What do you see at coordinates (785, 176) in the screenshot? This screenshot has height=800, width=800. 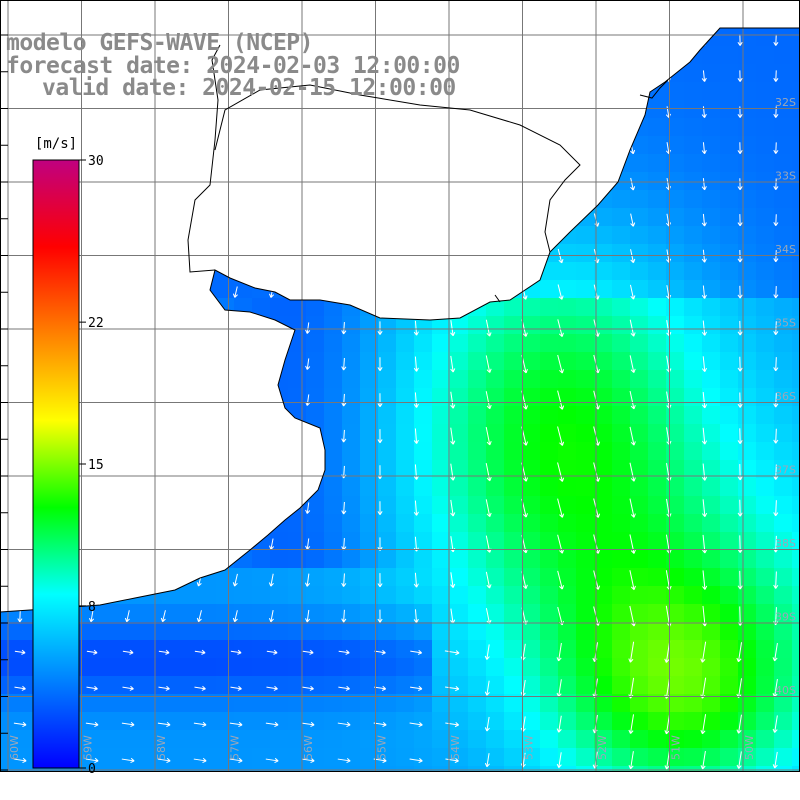 I see `lat-label: 33S` at bounding box center [785, 176].